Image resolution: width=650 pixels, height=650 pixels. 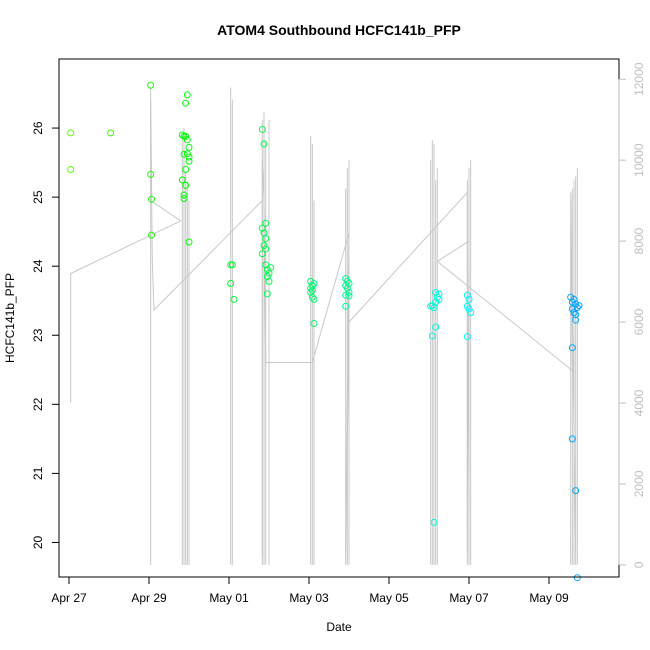 What do you see at coordinates (38, 128) in the screenshot?
I see `y-tick-label: 26` at bounding box center [38, 128].